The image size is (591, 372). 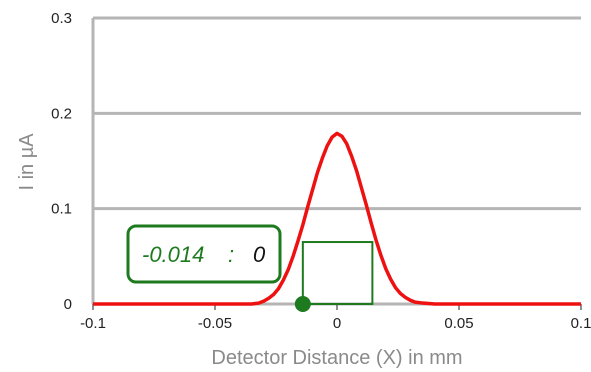 I want to click on readout-box: -0.014 : 0, so click(x=204, y=254).